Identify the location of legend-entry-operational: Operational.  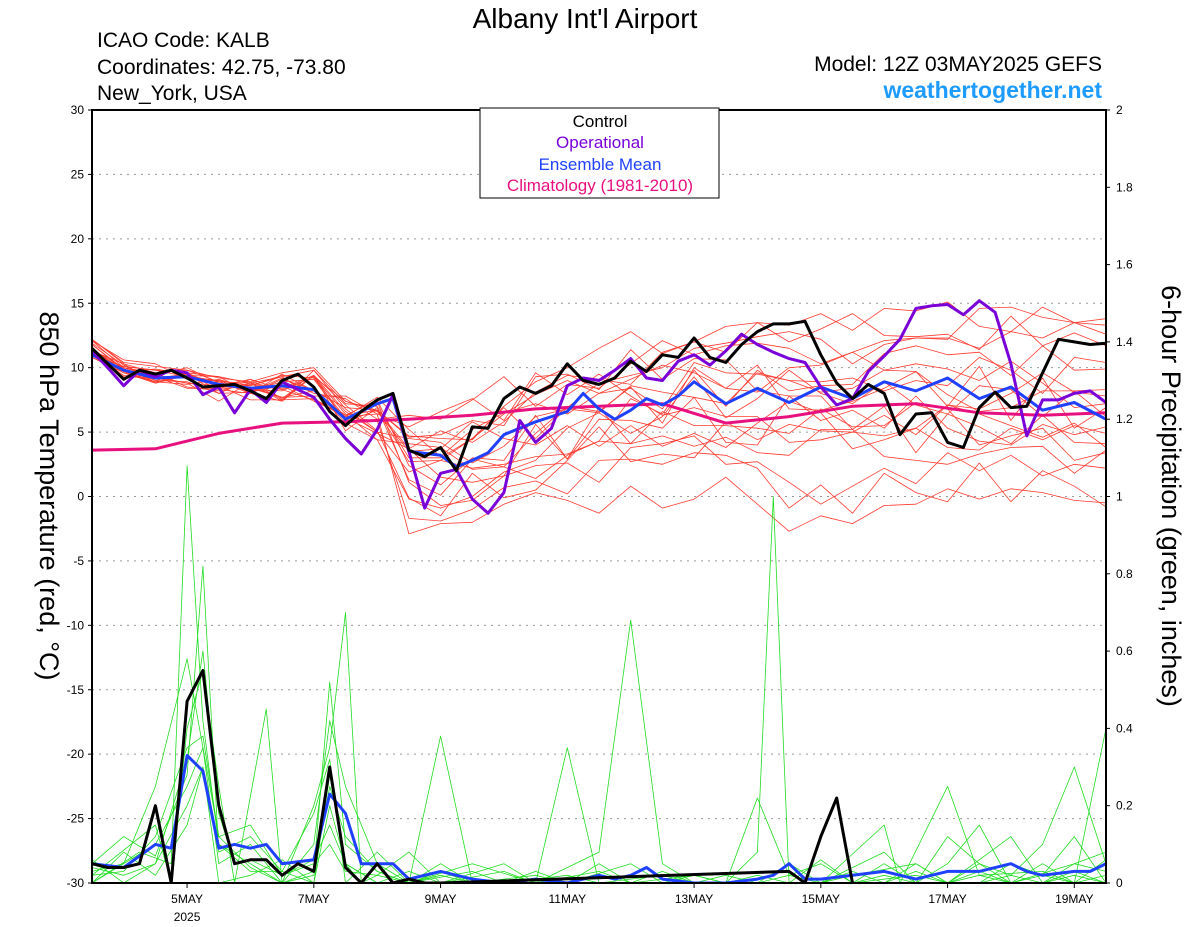
(600, 142).